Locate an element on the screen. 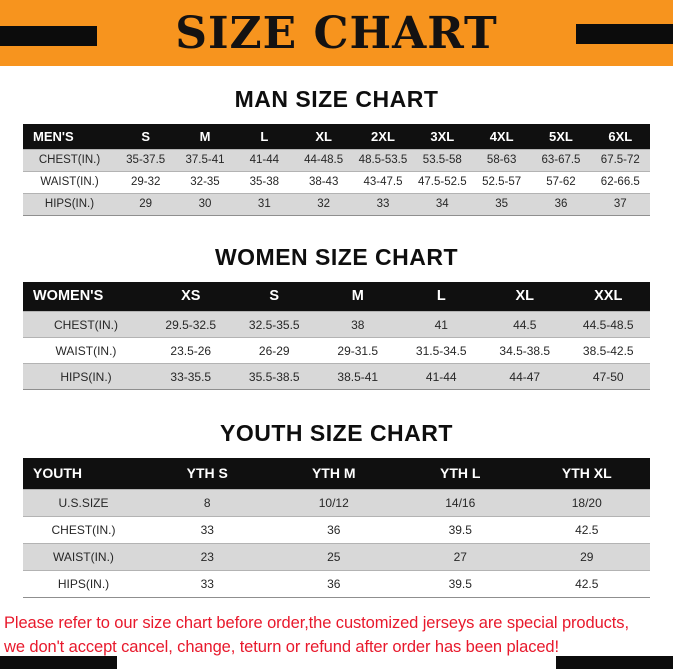 Image resolution: width=673 pixels, height=669 pixels. size-value-cell: 29.5-32.5 is located at coordinates (191, 324).